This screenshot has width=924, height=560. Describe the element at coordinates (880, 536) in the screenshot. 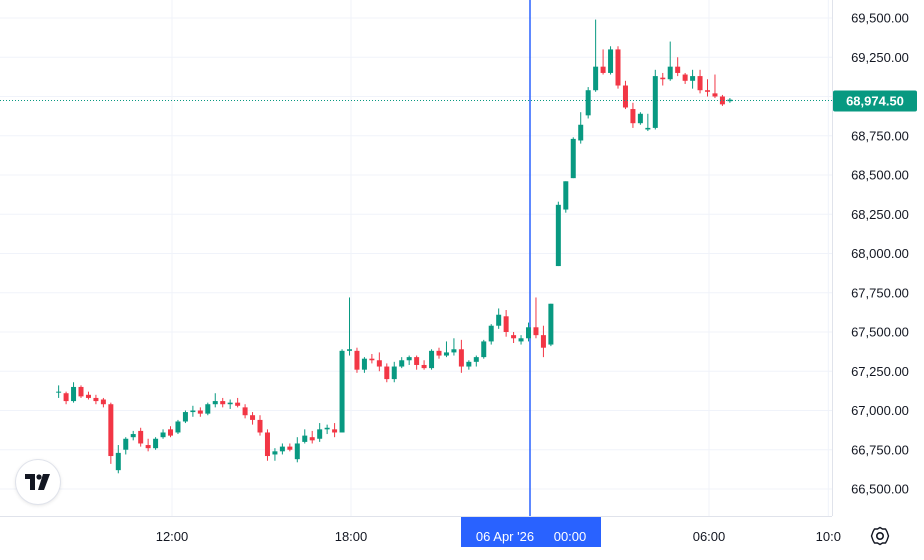

I see `chart-settings-button` at that location.